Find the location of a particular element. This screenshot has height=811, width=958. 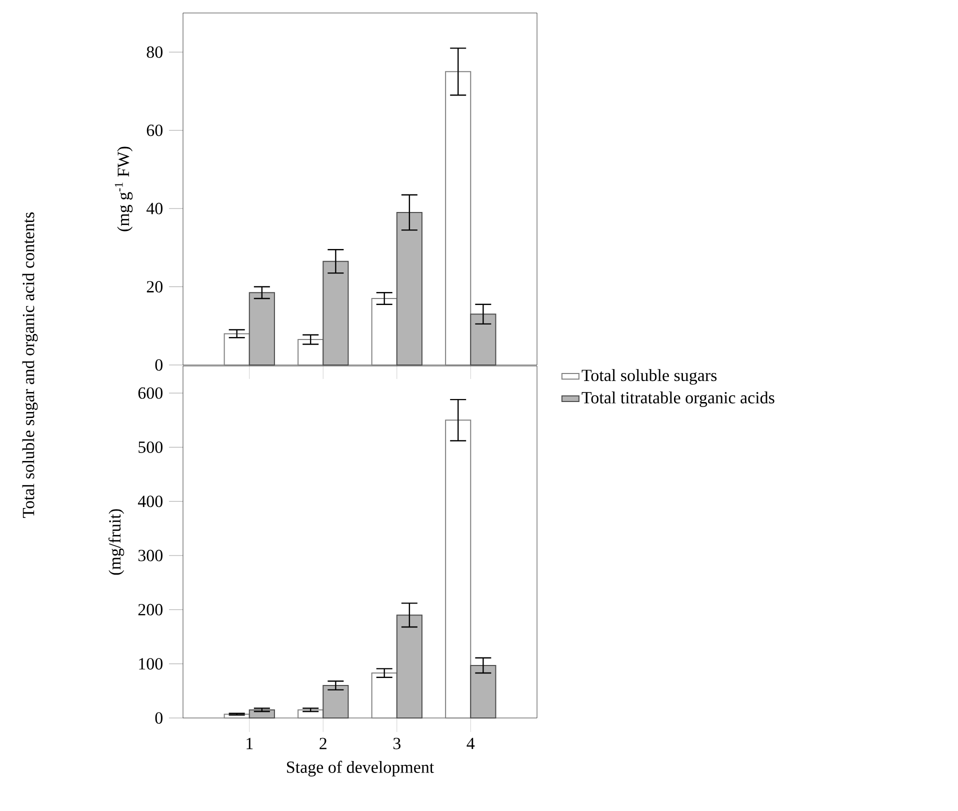

y-tick-label: 80 is located at coordinates (154, 52).